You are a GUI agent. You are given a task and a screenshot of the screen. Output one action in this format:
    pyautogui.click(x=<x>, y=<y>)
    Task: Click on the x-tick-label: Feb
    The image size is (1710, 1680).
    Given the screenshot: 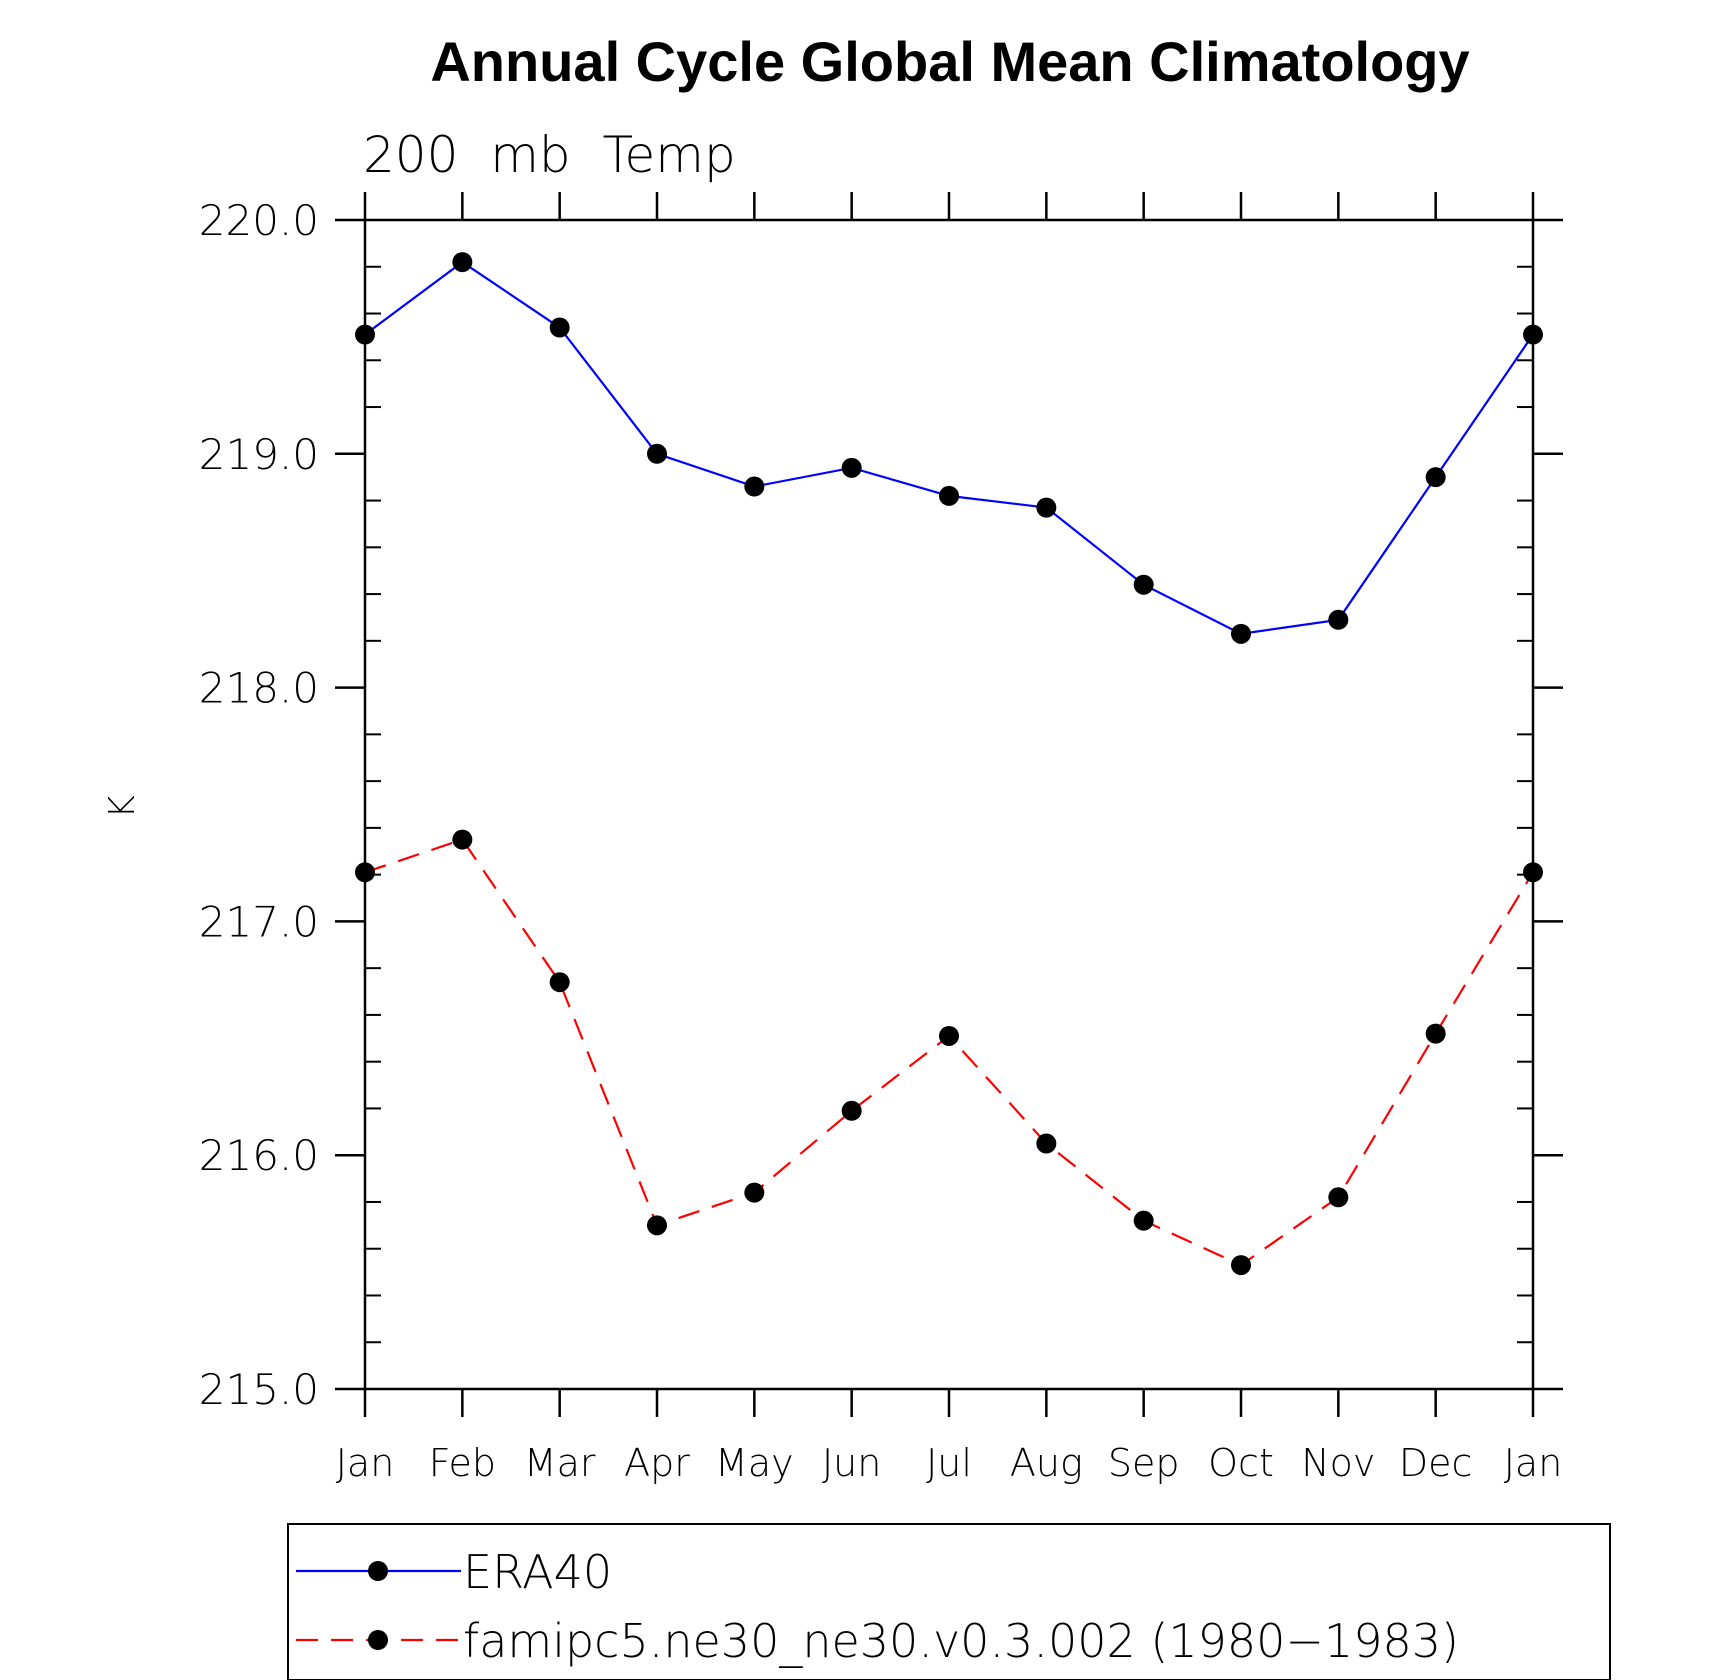 What is the action you would take?
    pyautogui.click(x=462, y=1463)
    